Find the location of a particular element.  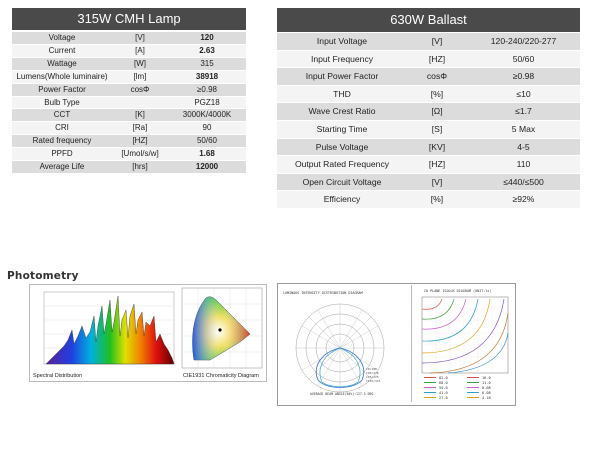

ballast-value-cell: 4-5 is located at coordinates (523, 147).